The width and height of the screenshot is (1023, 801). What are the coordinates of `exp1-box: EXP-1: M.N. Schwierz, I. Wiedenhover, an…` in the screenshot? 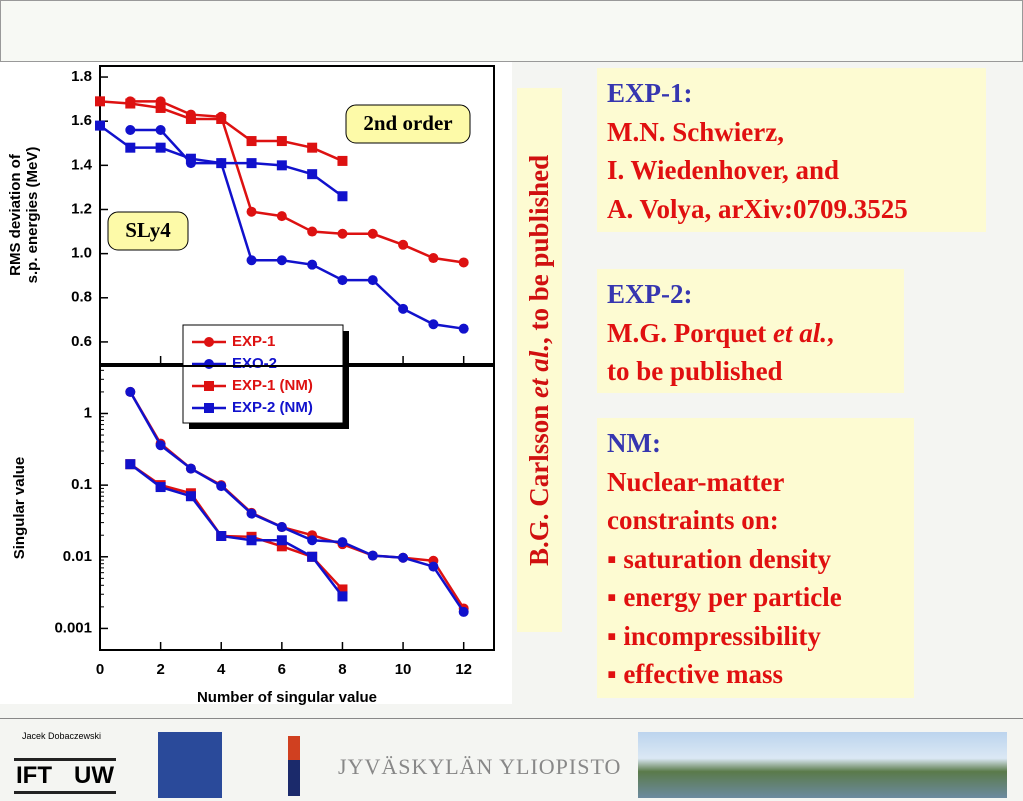 It's located at (791, 150).